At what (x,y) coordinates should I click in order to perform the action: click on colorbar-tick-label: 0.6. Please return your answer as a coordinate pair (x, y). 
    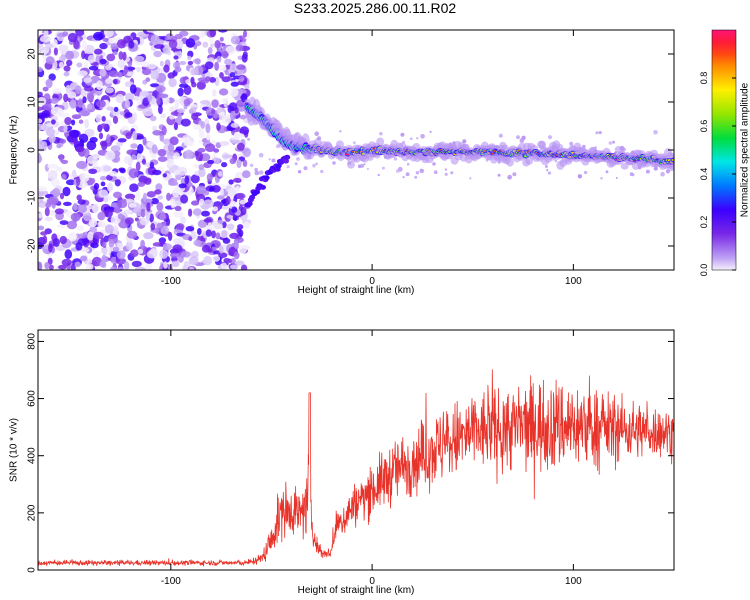
    Looking at the image, I should click on (704, 126).